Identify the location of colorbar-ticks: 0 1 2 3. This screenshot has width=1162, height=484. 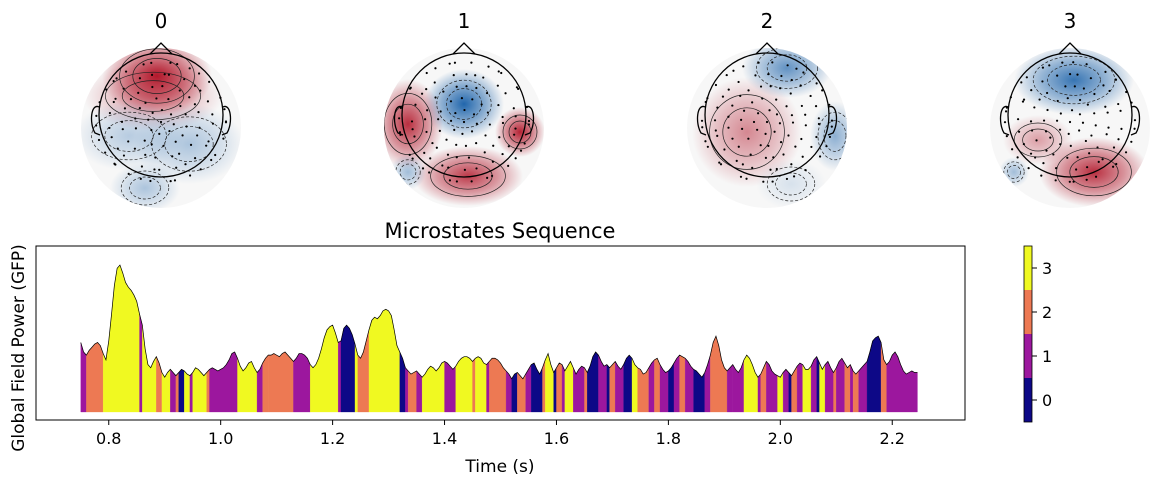
(1042, 334).